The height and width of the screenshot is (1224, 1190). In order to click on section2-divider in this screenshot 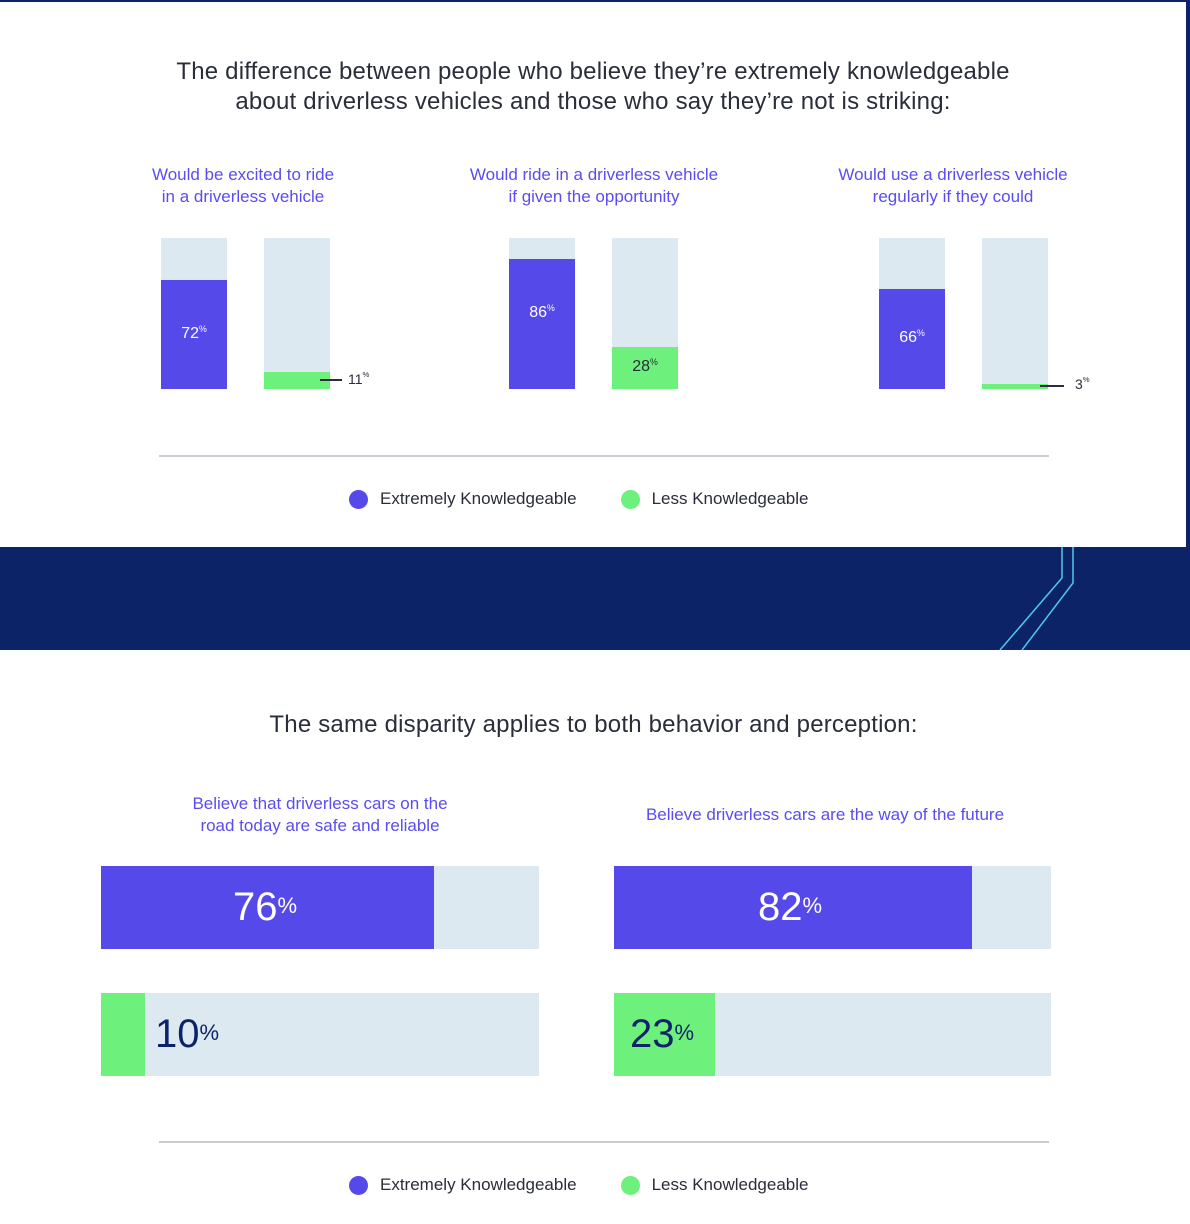, I will do `click(604, 1142)`.